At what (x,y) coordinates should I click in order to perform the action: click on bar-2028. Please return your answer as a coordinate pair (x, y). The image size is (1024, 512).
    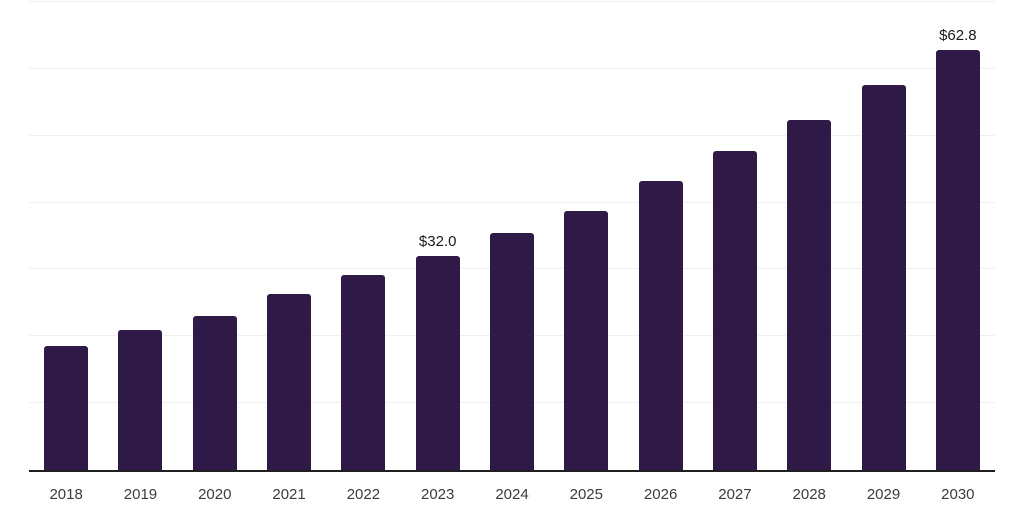
    Looking at the image, I should click on (809, 294).